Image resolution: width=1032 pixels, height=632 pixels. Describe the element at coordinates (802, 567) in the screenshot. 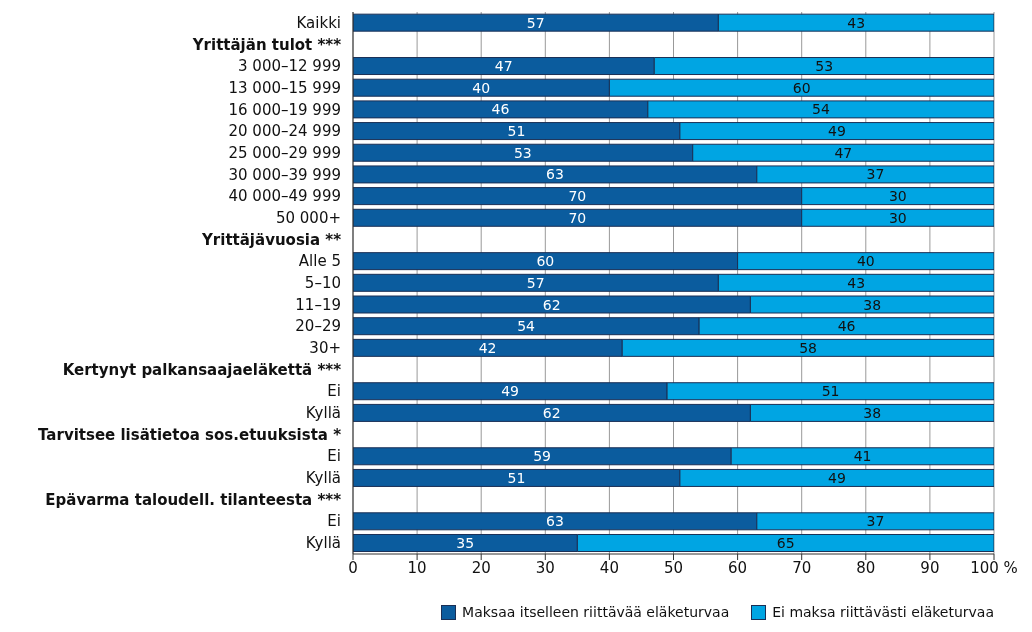

I see `x-tick-label: 70` at that location.